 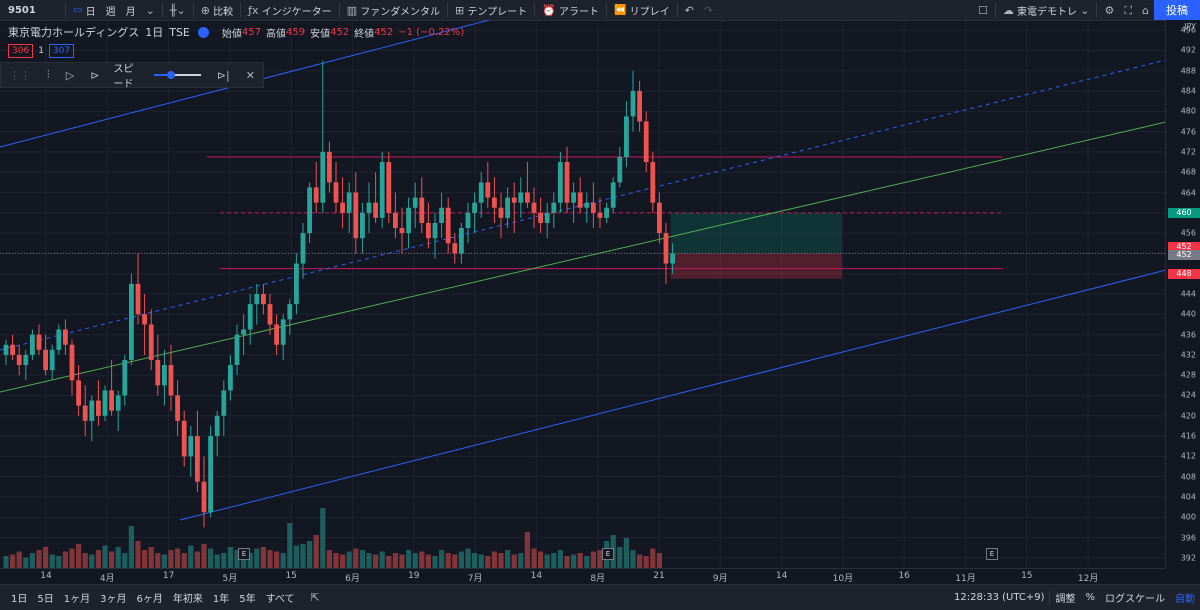 I want to click on bottom-right-controls: 12:28:33 (UTC+9) 調整 % ログスケール 自動, so click(x=1074, y=597).